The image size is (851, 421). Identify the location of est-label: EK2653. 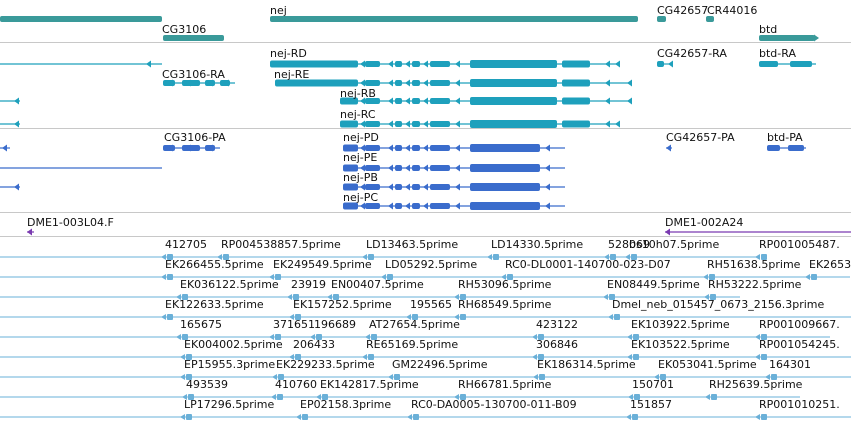
(830, 264).